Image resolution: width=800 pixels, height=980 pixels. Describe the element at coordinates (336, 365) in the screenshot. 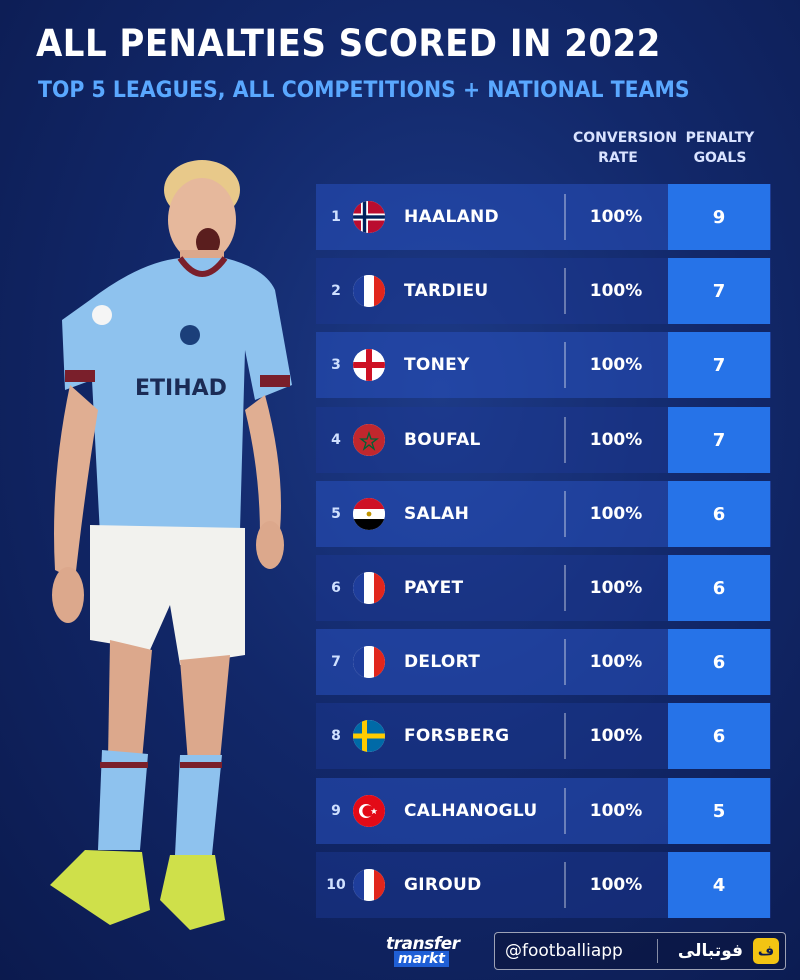

I see `rank-number: 3` at that location.